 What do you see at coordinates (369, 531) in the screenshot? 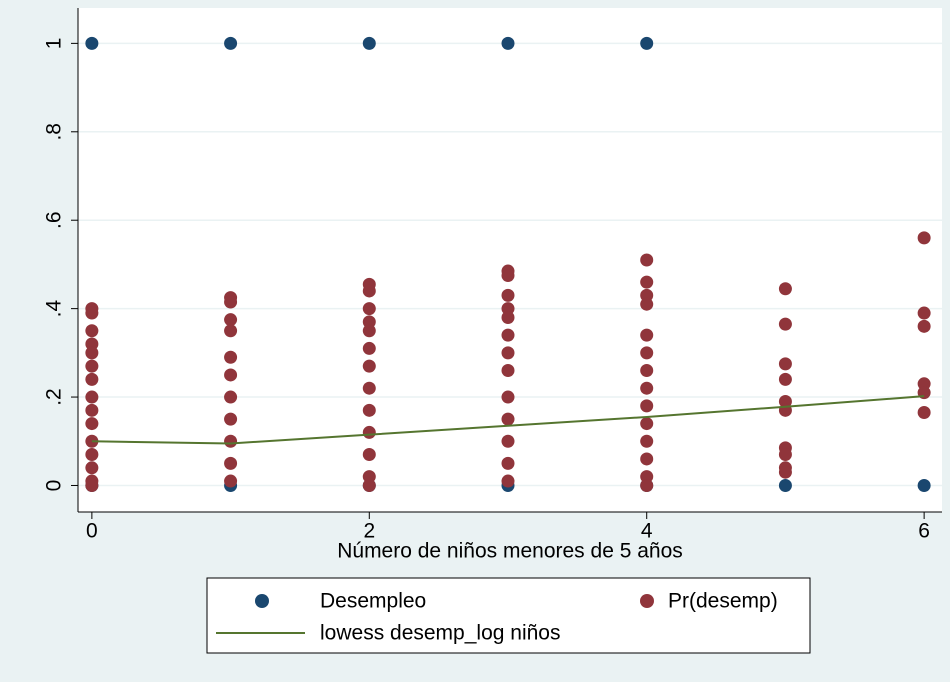
I see `x-tick-label: 2` at bounding box center [369, 531].